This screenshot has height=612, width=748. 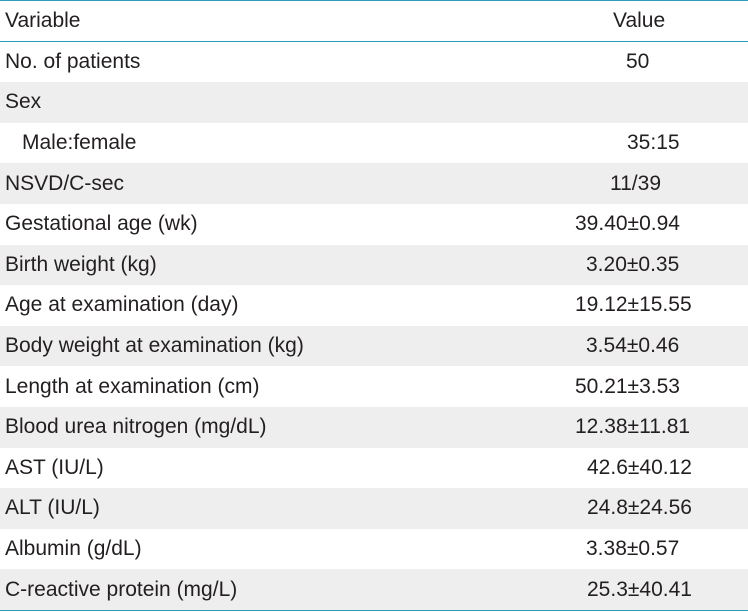 I want to click on header-value: Value, so click(x=639, y=20).